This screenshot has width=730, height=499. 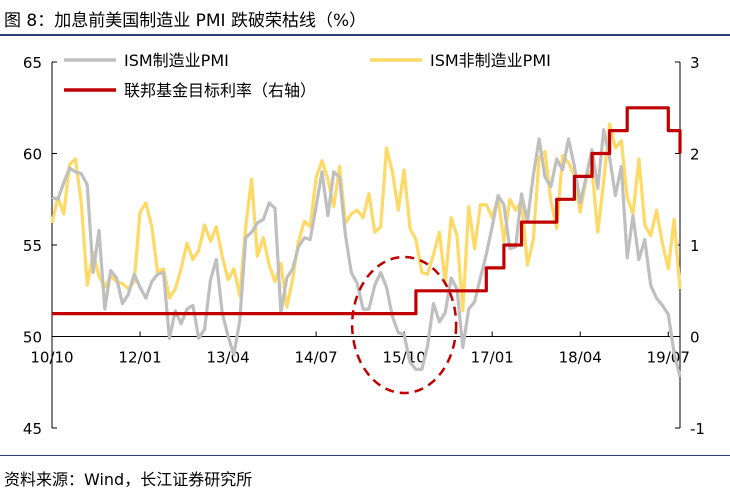 I want to click on x-tick-label: 12/01, so click(x=139, y=358).